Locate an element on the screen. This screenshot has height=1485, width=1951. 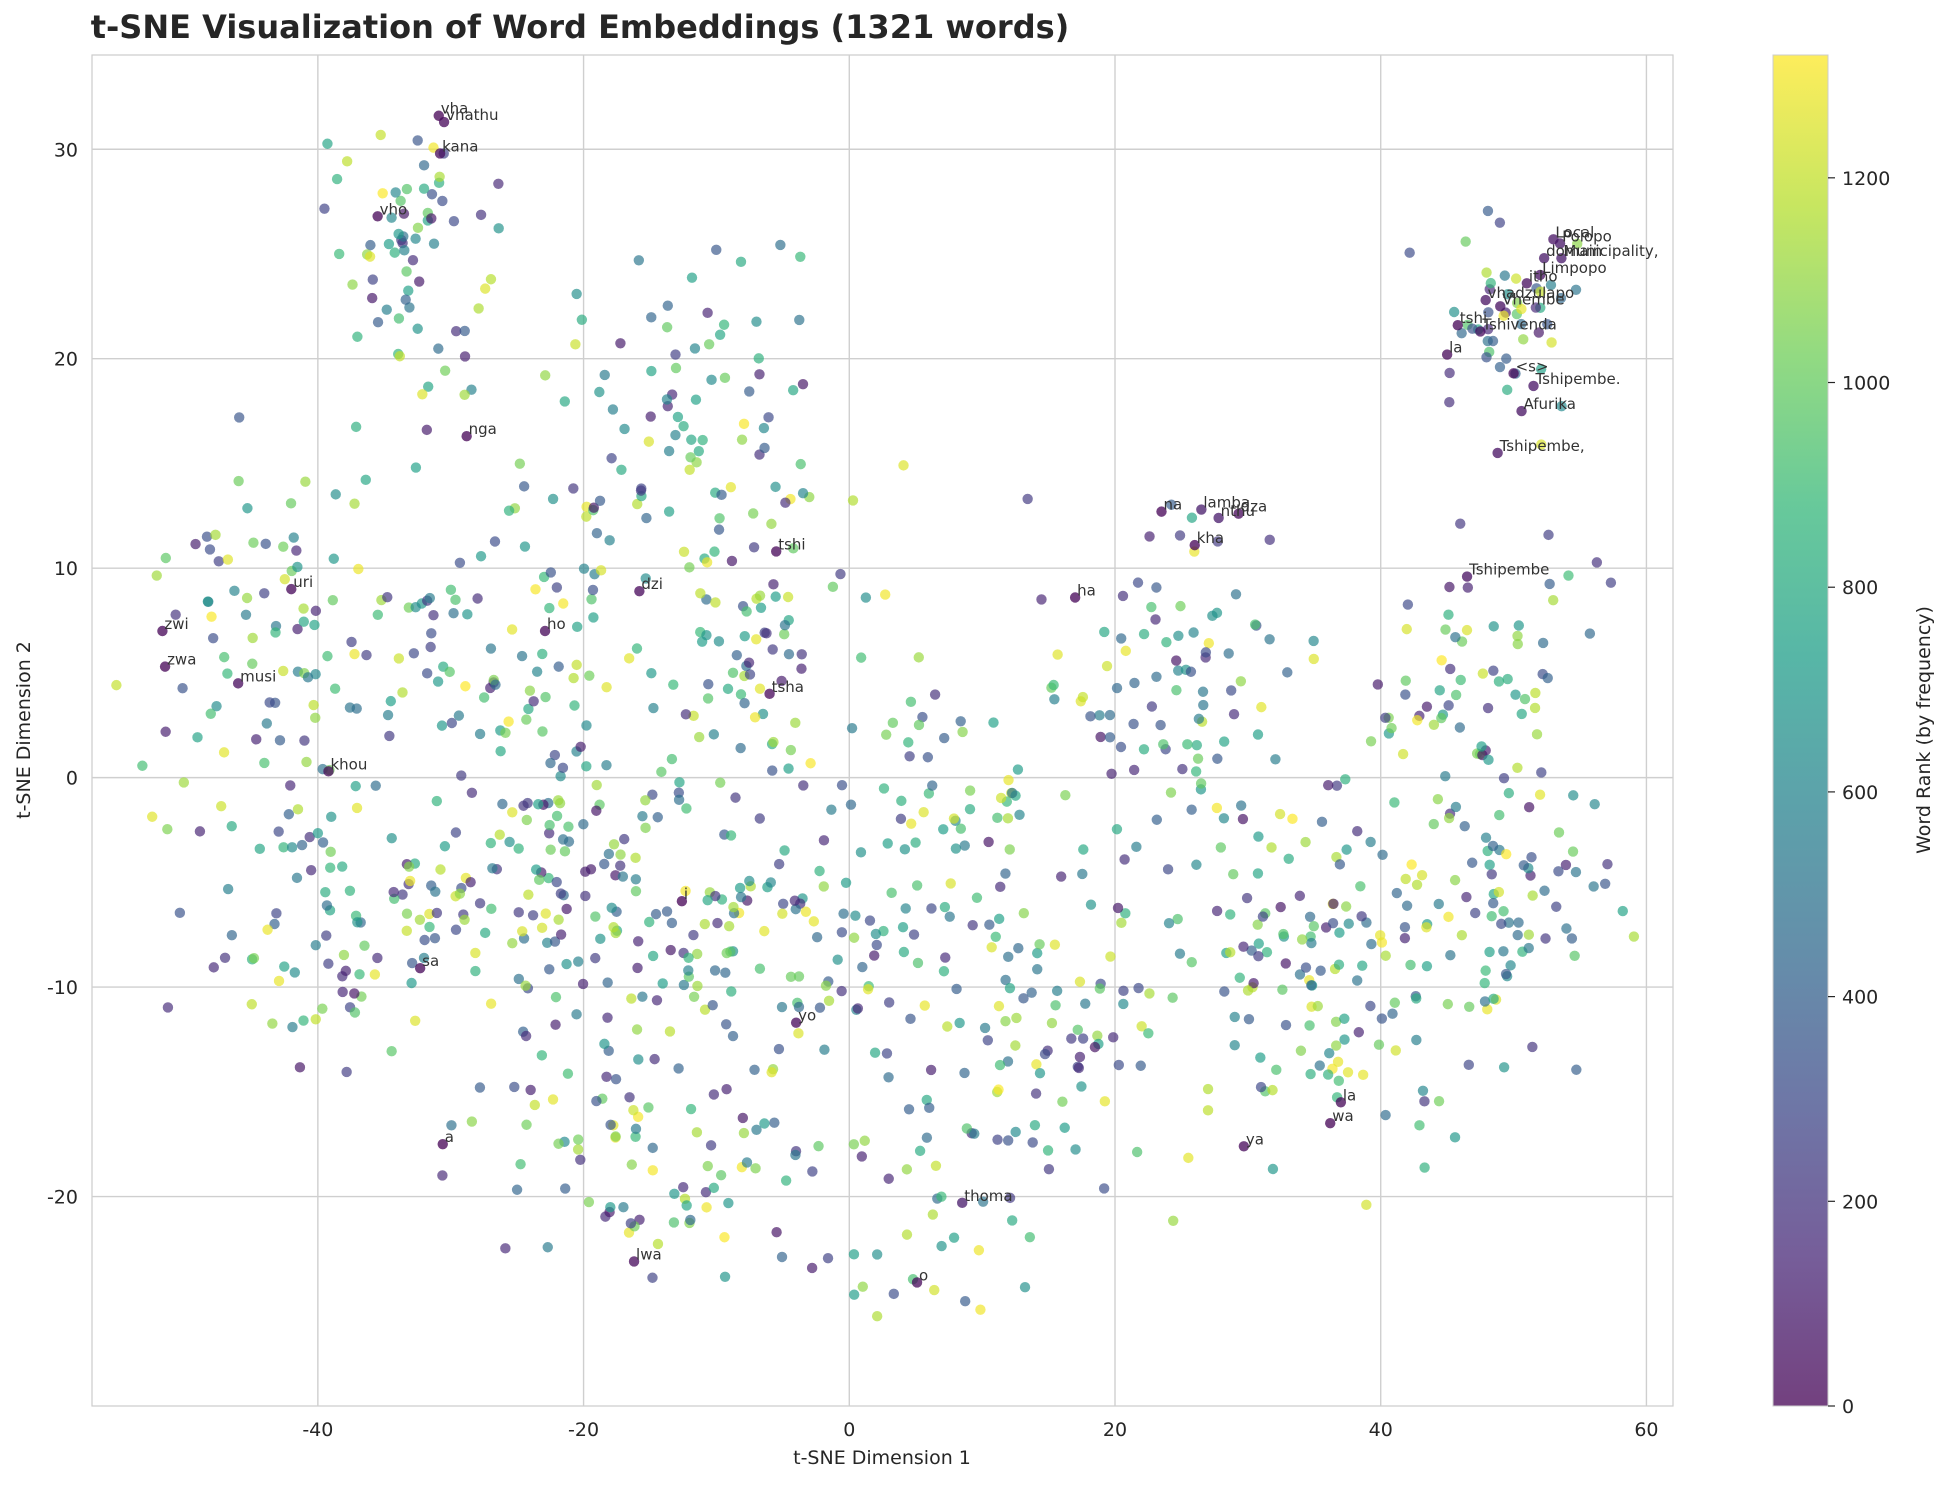
x-tick-label: 0 is located at coordinates (849, 1430).